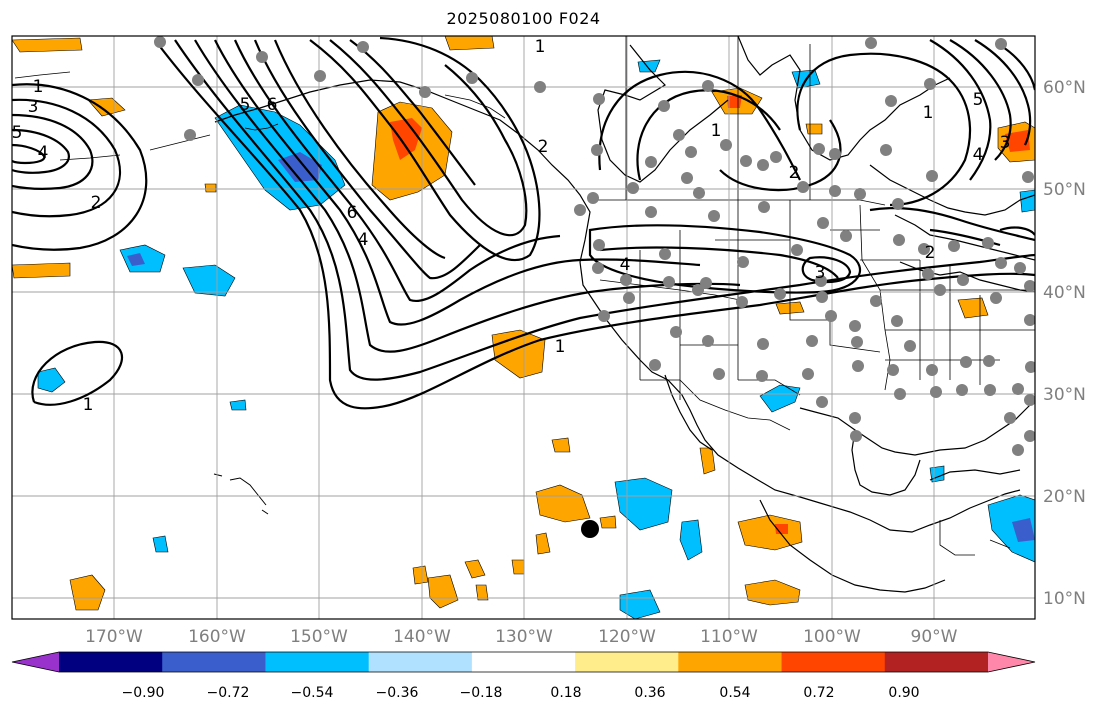  Describe the element at coordinates (319, 637) in the screenshot. I see `svg-text: 150°W` at that location.